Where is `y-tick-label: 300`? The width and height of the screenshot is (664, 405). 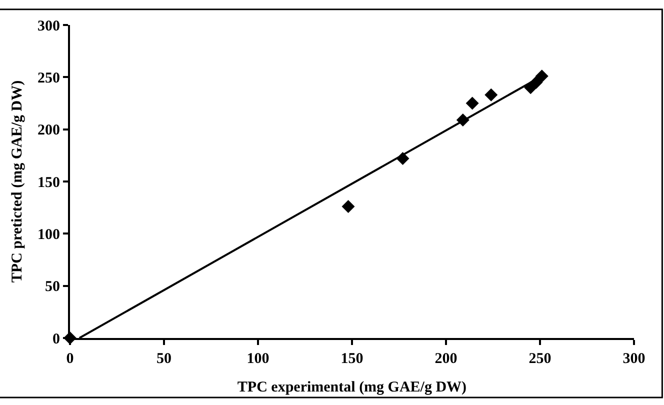 y-tick-label: 300 is located at coordinates (49, 26).